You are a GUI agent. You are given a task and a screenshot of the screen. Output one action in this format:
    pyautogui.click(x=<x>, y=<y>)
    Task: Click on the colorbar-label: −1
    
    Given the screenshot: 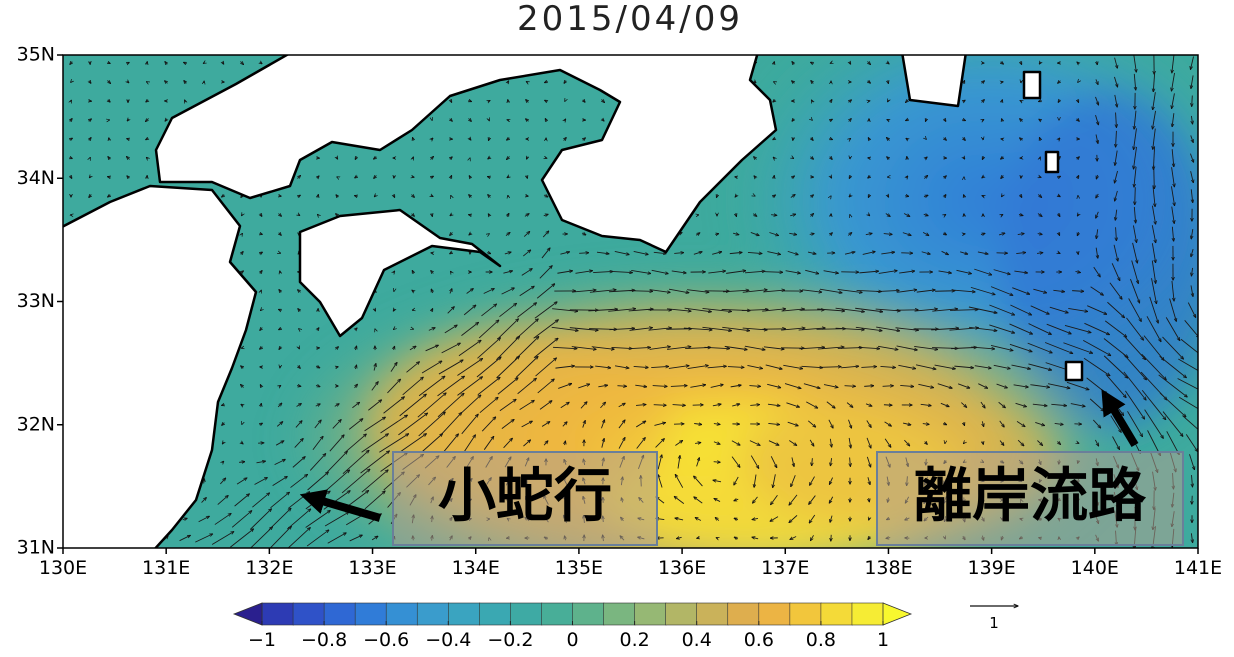 What is the action you would take?
    pyautogui.click(x=262, y=640)
    